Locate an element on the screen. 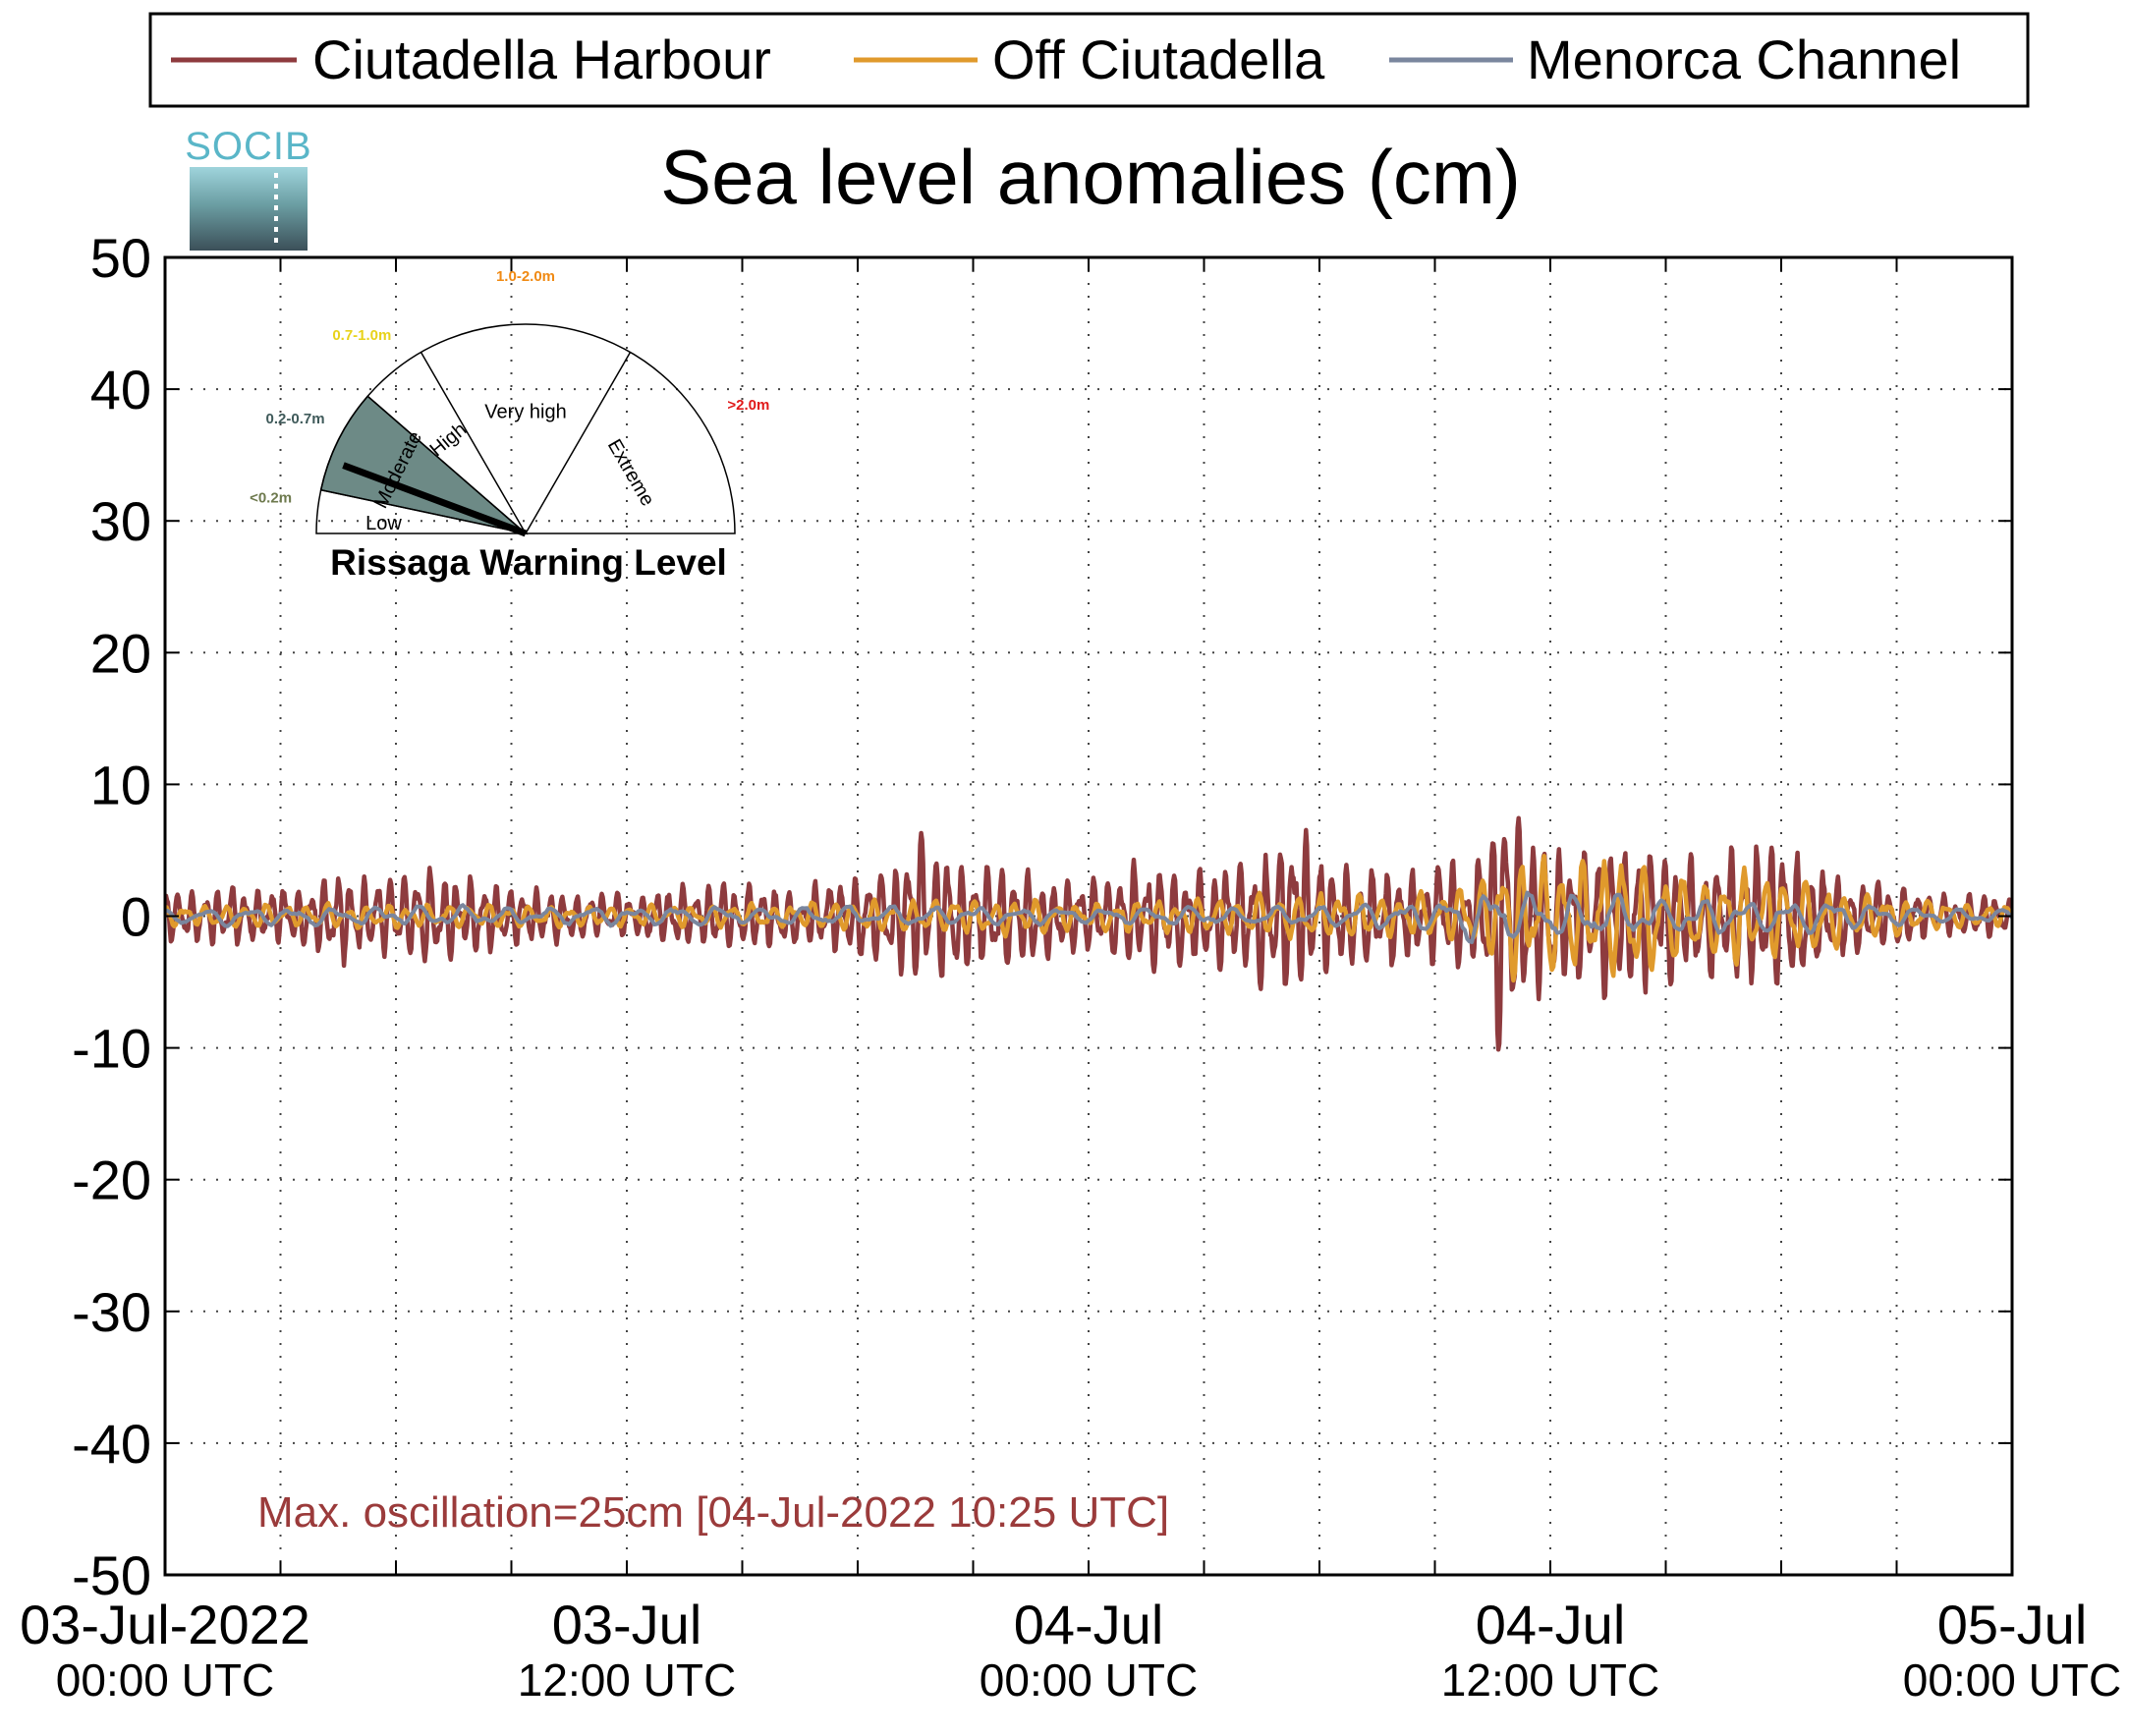  series-line is located at coordinates (1088, 917).